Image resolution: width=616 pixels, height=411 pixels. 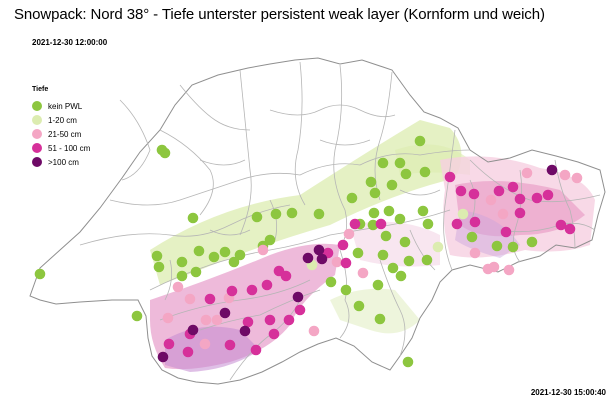 I want to click on legend-label: 21-50 cm, so click(x=65, y=134).